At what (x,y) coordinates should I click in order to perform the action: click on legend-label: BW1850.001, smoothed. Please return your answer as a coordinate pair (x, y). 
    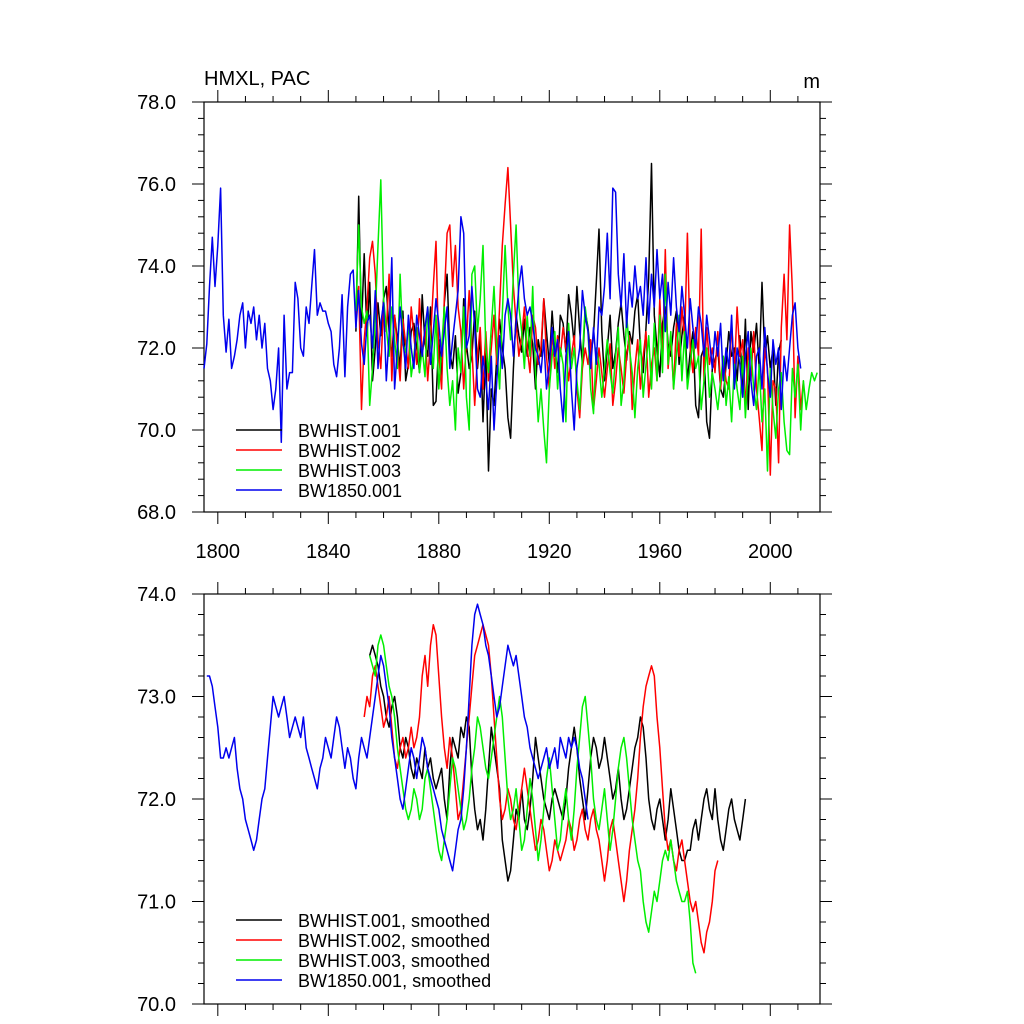
    Looking at the image, I should click on (394, 981).